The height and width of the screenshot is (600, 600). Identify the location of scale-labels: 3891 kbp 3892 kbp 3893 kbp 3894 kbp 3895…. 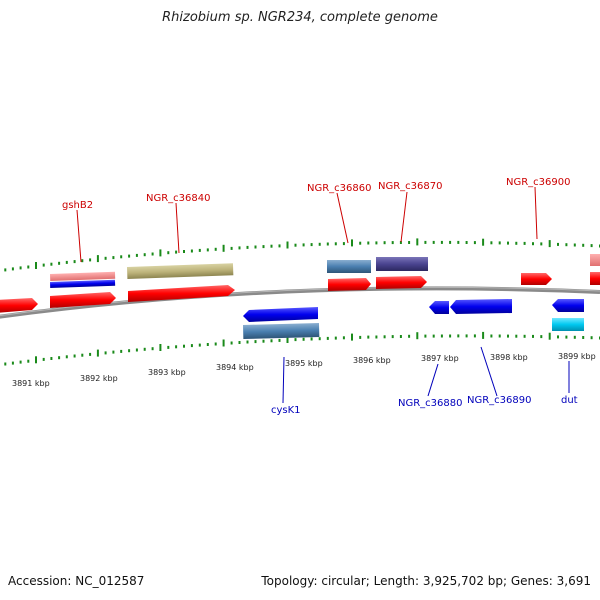
(304, 370).